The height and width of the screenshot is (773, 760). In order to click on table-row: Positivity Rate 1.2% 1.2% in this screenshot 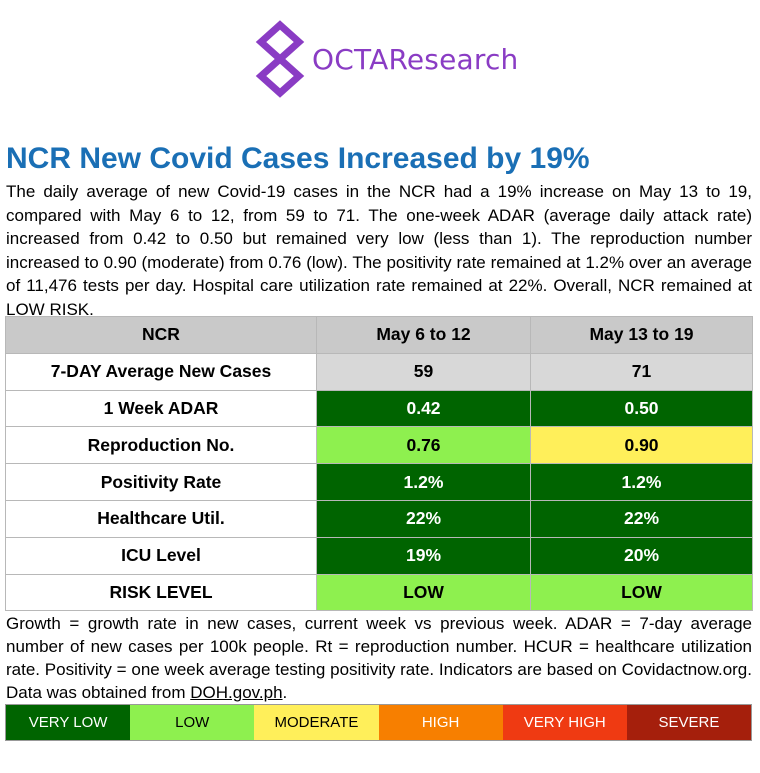, I will do `click(379, 482)`.